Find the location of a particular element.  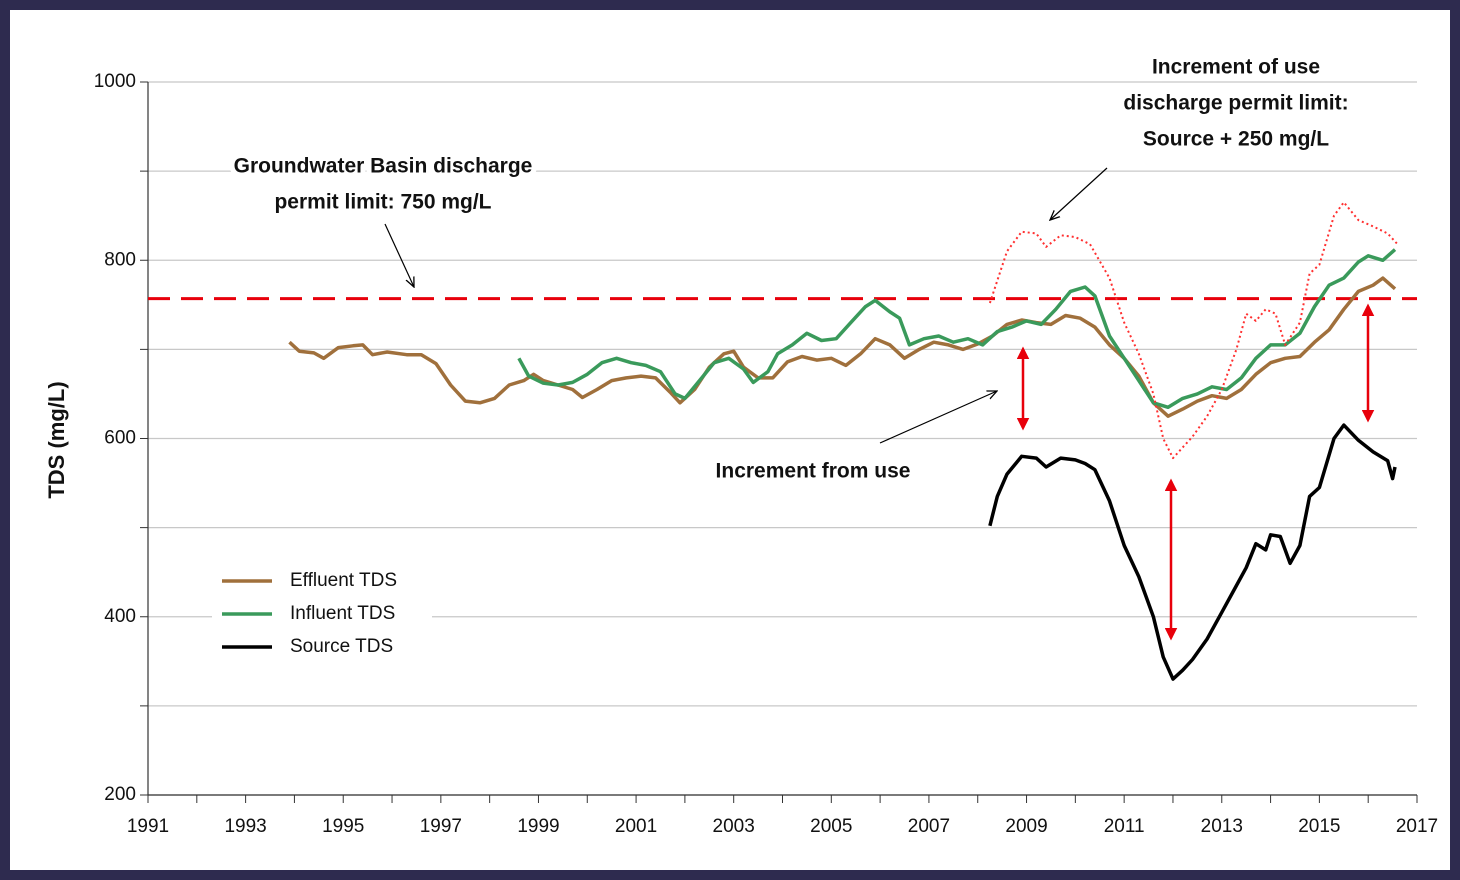

x-tick-label: 1991 is located at coordinates (148, 826).